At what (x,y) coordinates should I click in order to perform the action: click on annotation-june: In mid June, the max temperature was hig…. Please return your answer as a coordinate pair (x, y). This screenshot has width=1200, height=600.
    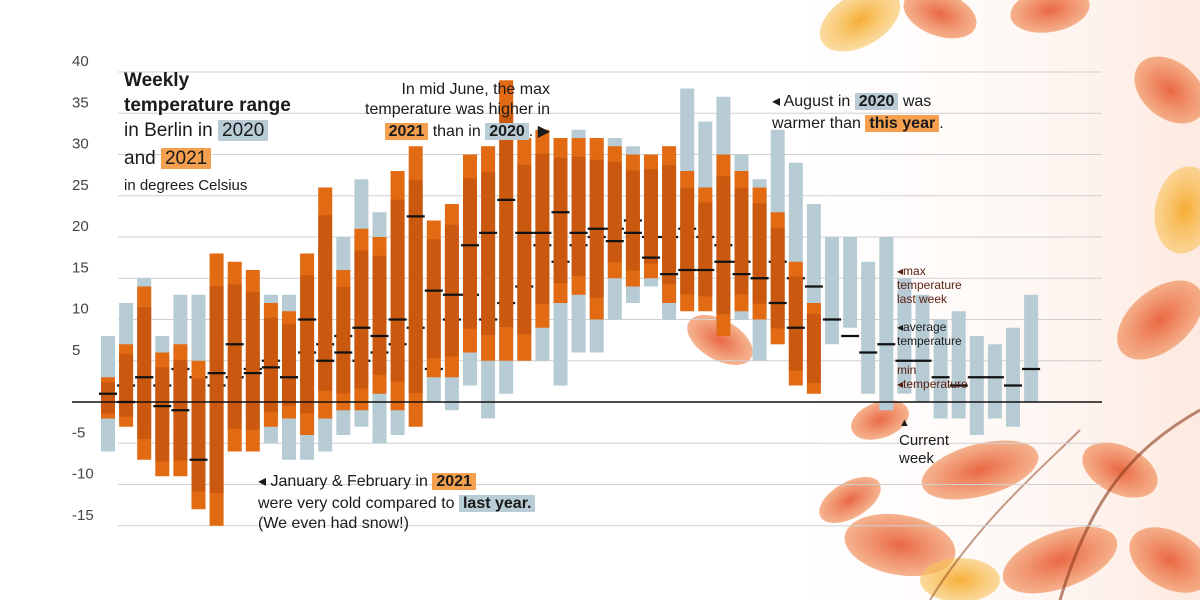
    Looking at the image, I should click on (451, 111).